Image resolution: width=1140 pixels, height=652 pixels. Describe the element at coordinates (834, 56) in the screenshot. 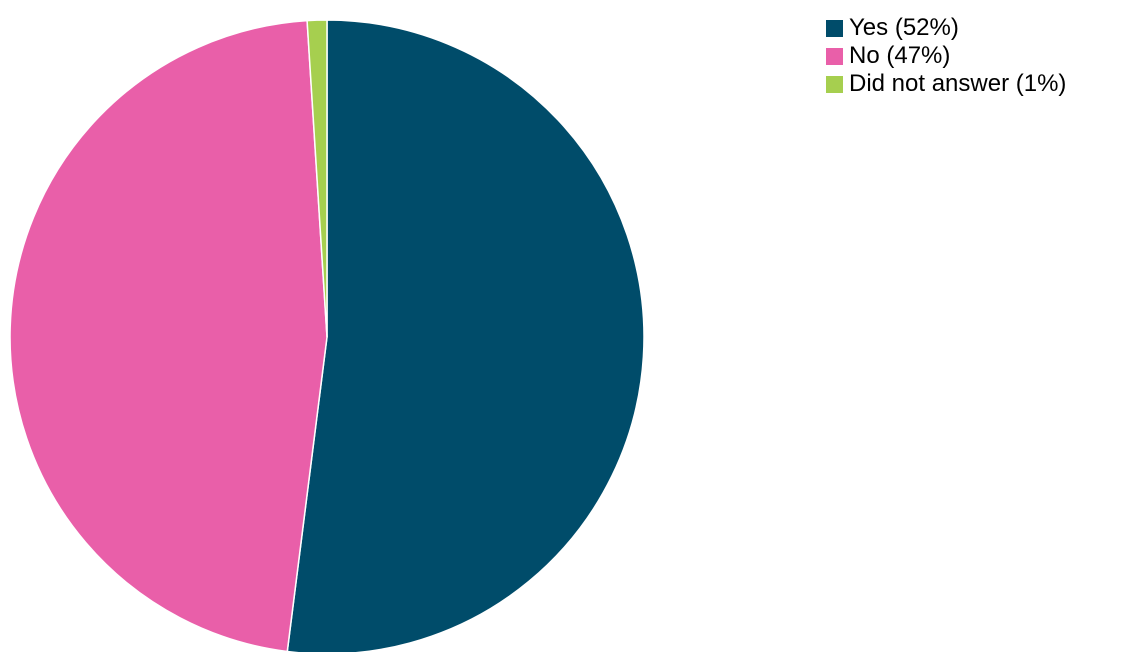

I see `legend-swatch-no` at that location.